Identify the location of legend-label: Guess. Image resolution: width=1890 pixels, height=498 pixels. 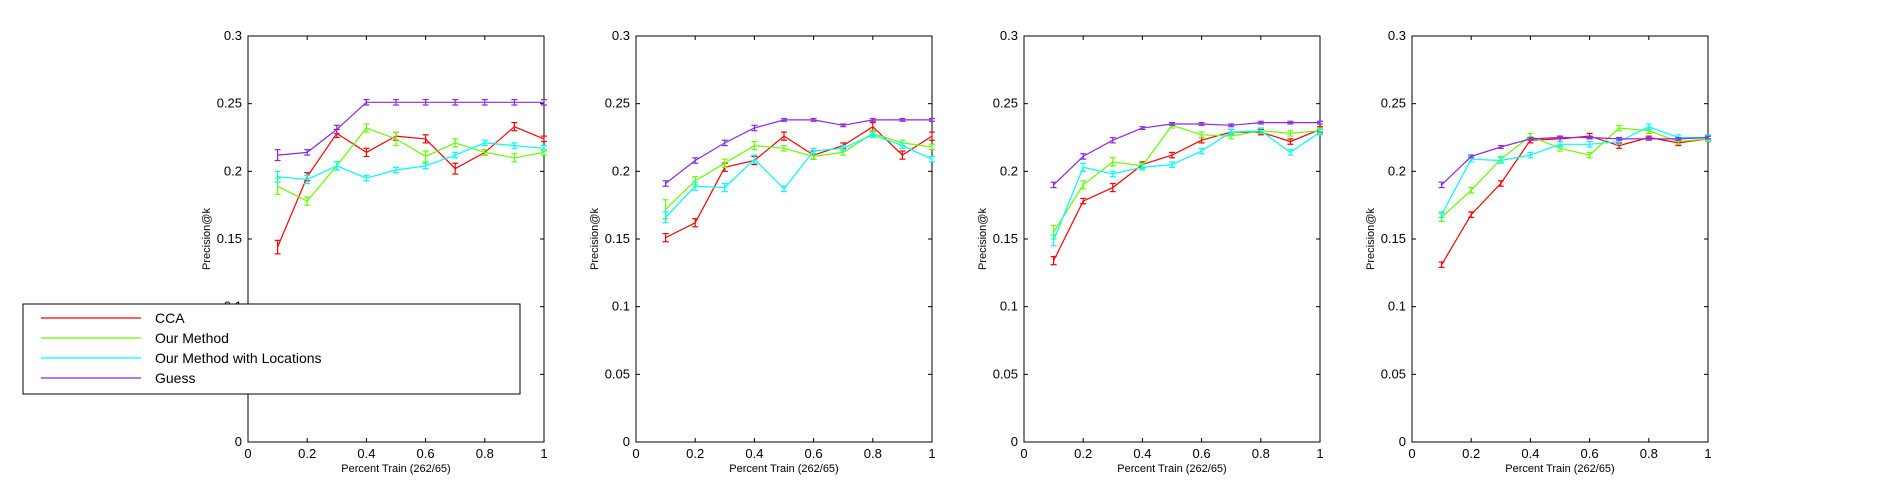
(175, 378).